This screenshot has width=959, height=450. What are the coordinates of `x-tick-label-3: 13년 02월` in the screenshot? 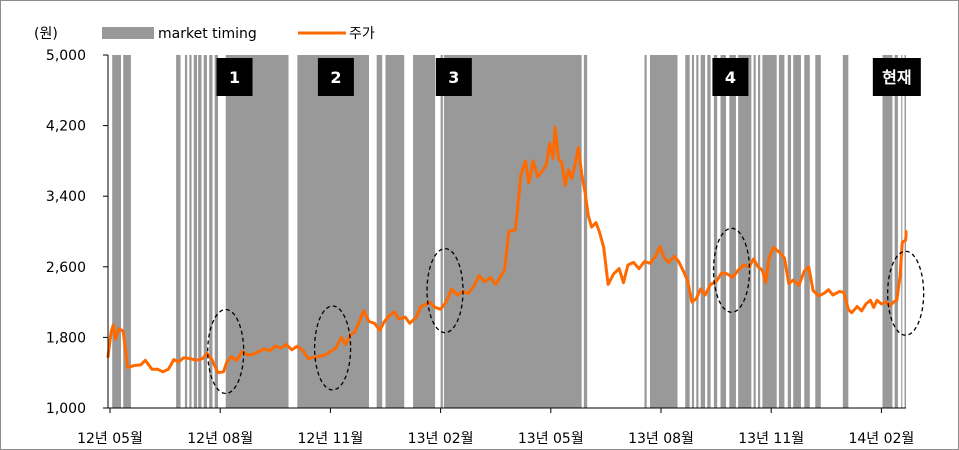 It's located at (441, 439).